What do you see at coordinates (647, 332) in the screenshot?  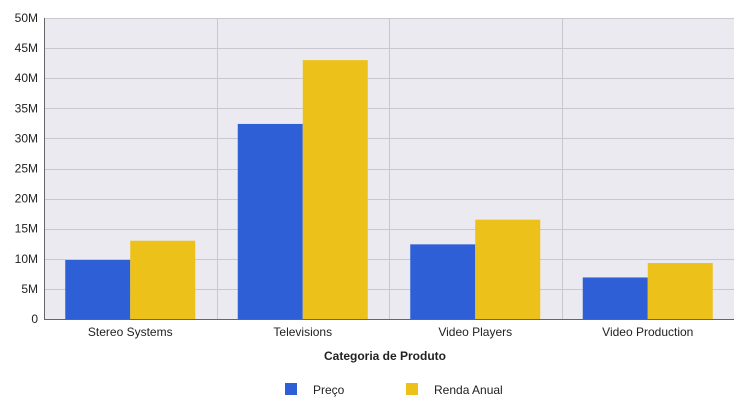 I see `x-tick-label: Video Production` at bounding box center [647, 332].